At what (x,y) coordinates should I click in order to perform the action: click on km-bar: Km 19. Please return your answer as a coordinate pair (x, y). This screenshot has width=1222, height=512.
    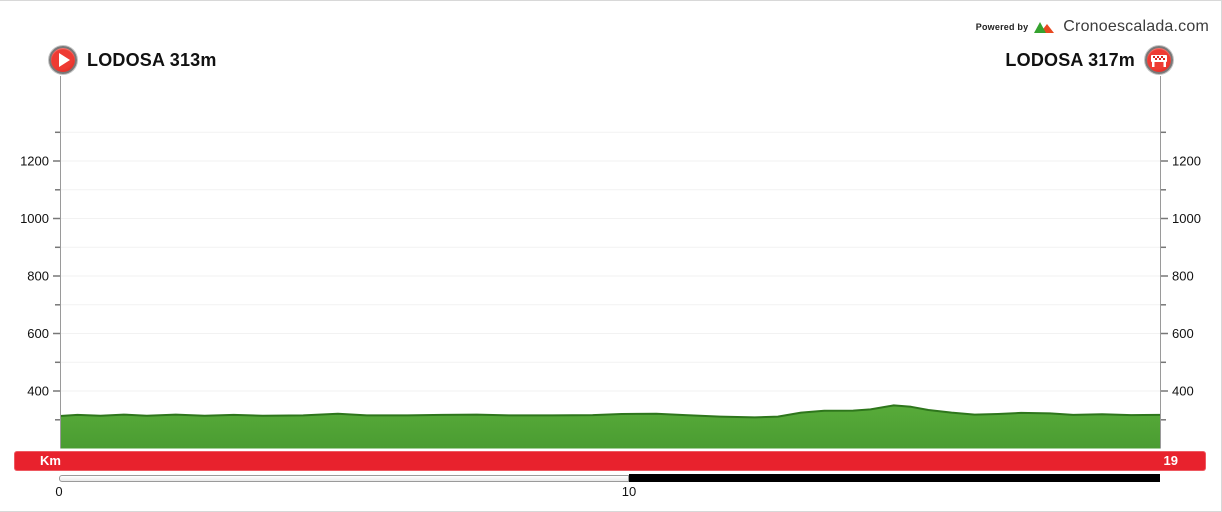
    Looking at the image, I should click on (610, 461).